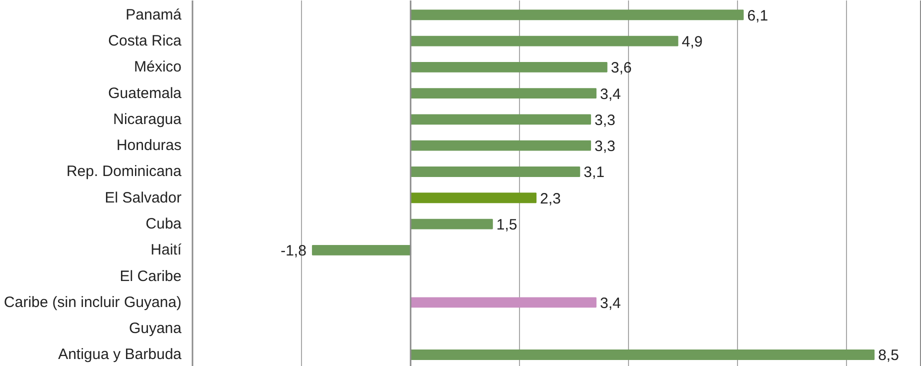 This screenshot has height=366, width=921. What do you see at coordinates (594, 173) in the screenshot?
I see `data-label: 3,1` at bounding box center [594, 173].